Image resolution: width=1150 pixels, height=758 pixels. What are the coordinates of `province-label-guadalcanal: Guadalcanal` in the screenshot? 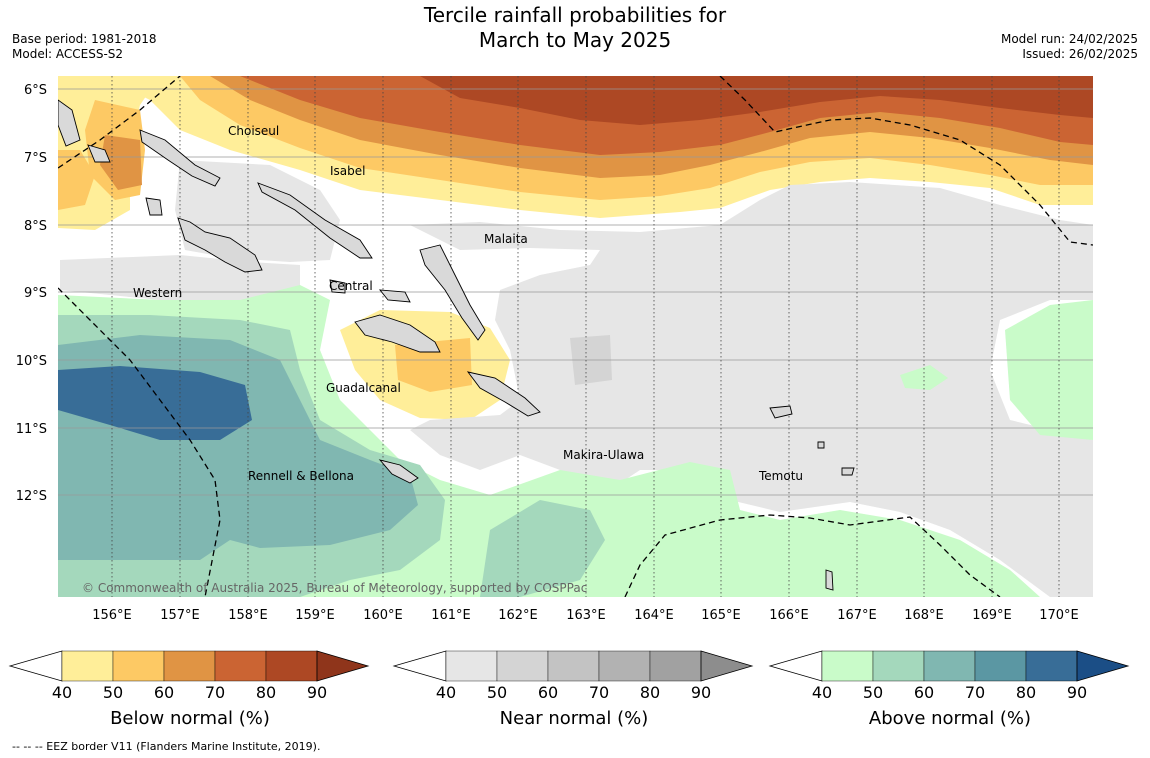 It's located at (363, 388).